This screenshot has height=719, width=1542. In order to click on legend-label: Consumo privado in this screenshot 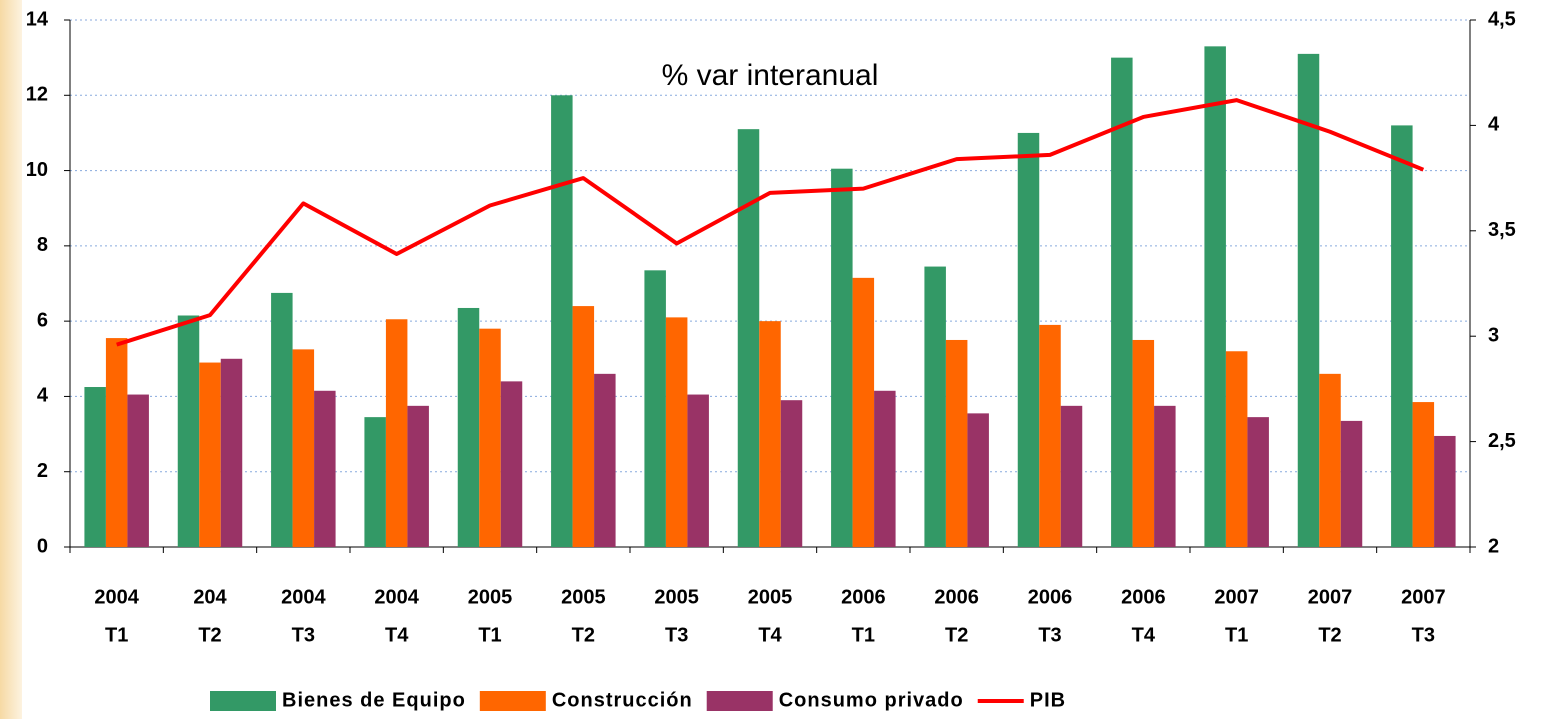, I will do `click(871, 700)`.